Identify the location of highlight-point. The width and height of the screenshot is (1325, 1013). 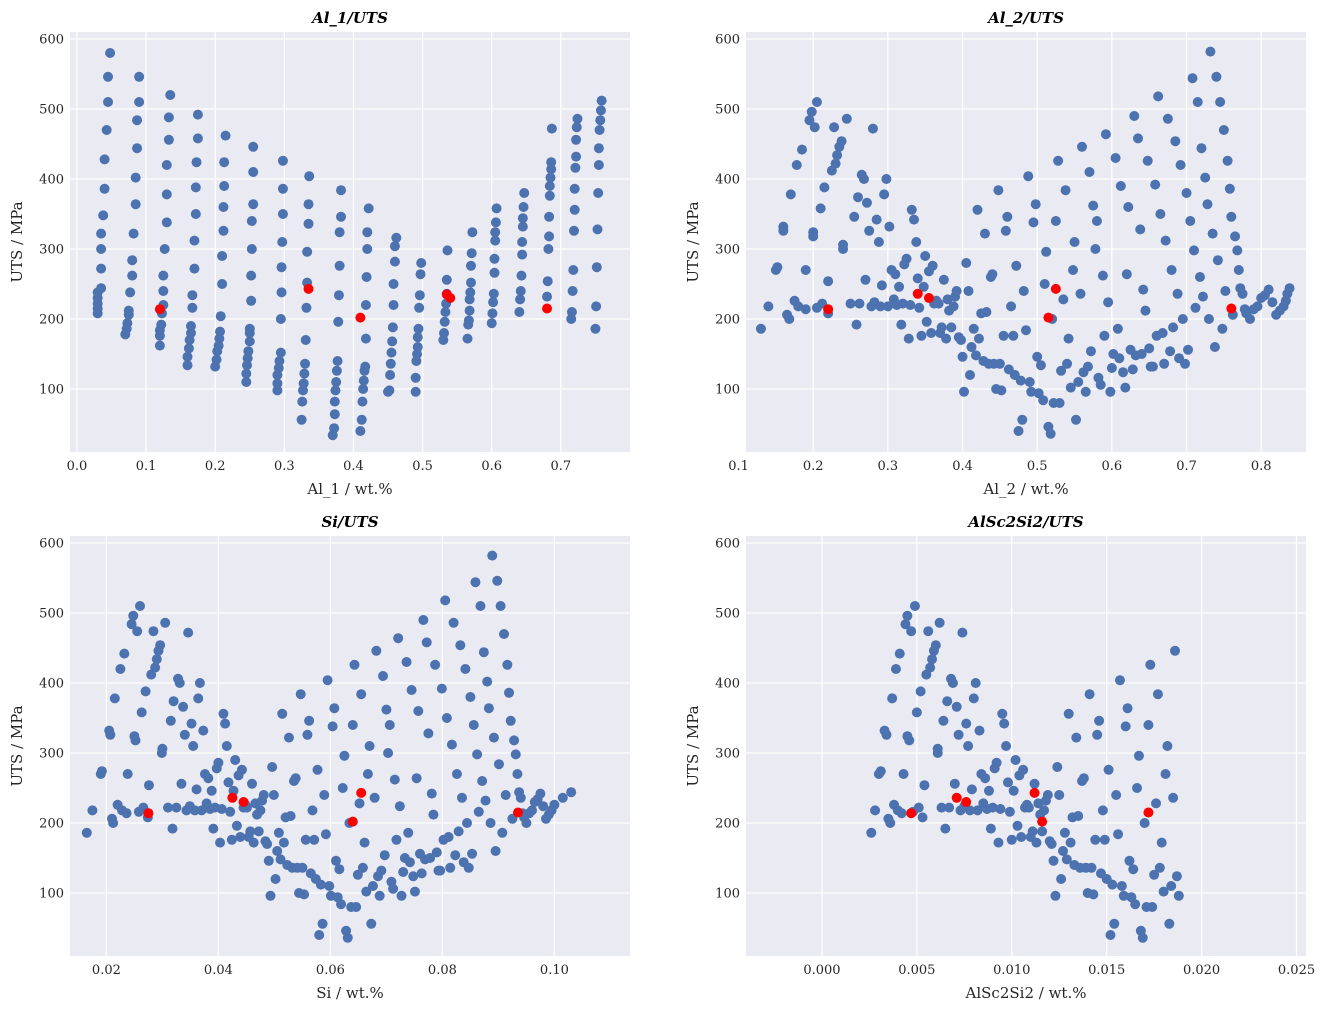
(1034, 792).